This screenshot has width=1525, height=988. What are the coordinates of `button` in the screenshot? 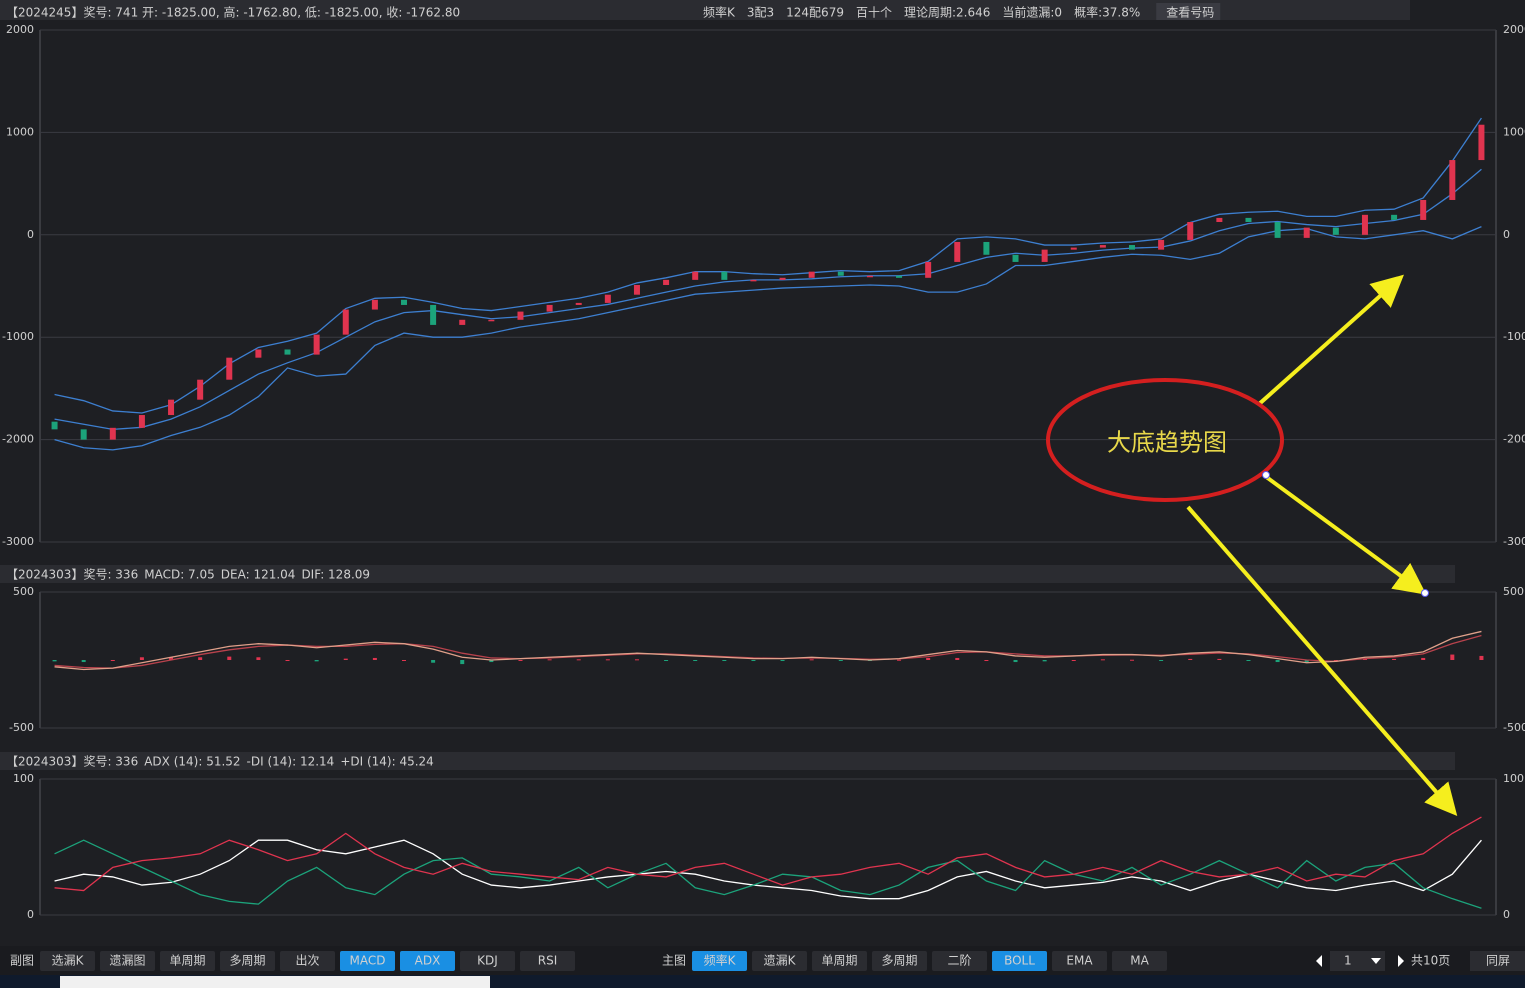 It's located at (1188, 11).